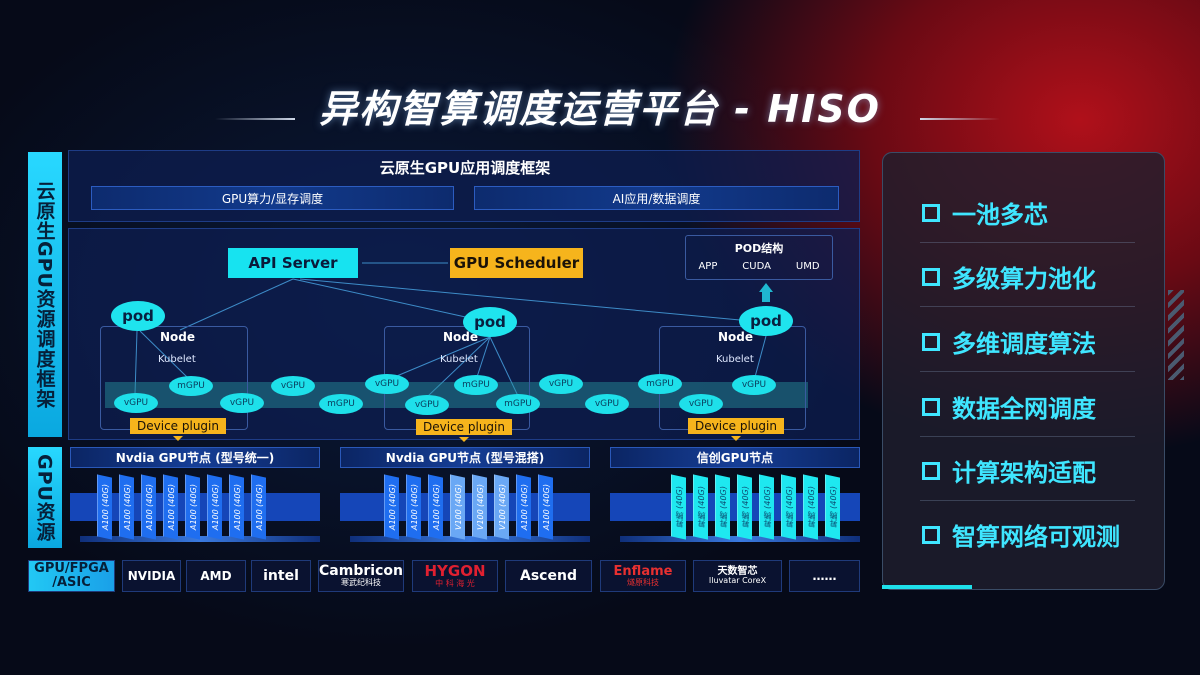  Describe the element at coordinates (381, 298) in the screenshot. I see `api-pod2-link` at that location.